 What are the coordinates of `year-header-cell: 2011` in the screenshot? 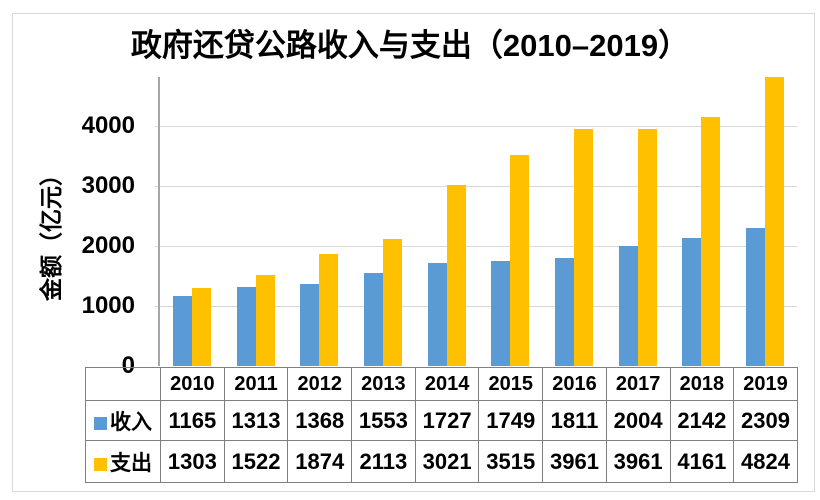 It's located at (256, 384).